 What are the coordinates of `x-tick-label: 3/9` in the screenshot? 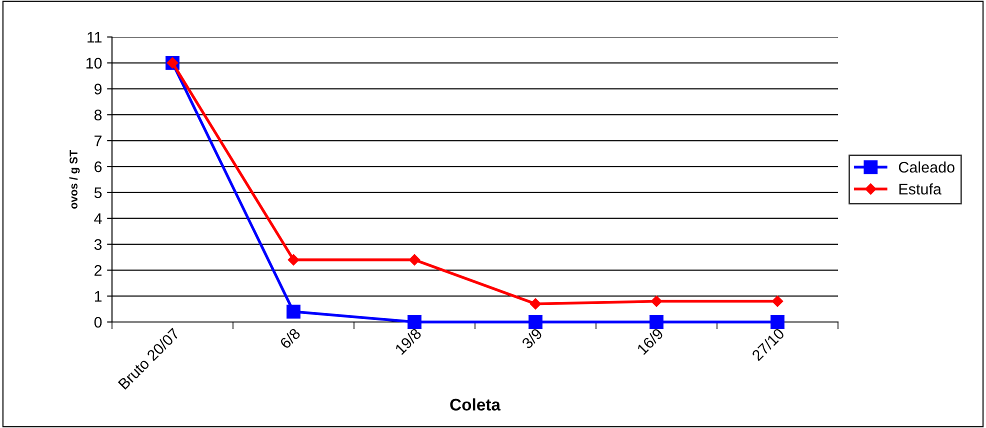 It's located at (531, 338).